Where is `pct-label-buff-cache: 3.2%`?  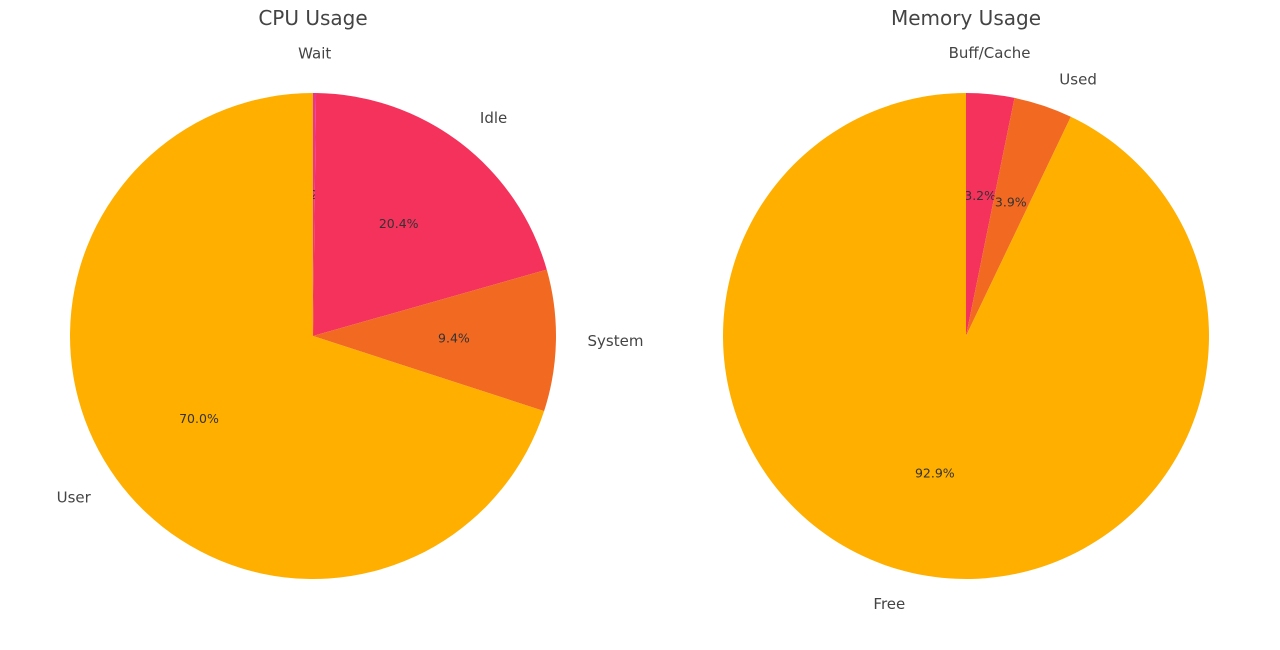 pct-label-buff-cache: 3.2% is located at coordinates (980, 195).